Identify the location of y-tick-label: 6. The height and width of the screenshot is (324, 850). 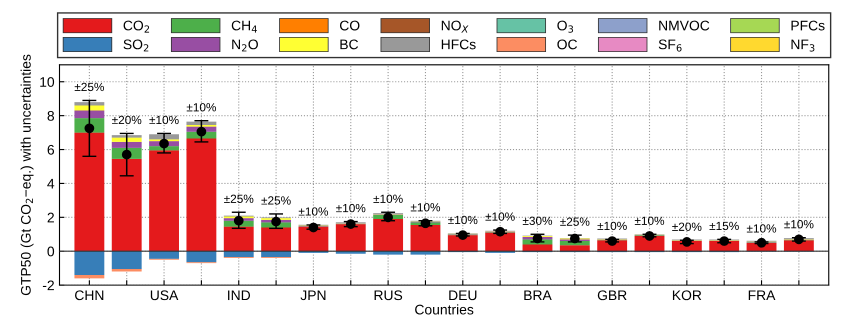
(51, 149).